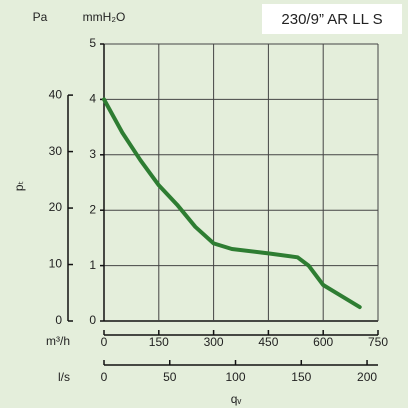 This screenshot has width=408, height=408. What do you see at coordinates (19, 186) in the screenshot?
I see `y-axis-title: pₜ` at bounding box center [19, 186].